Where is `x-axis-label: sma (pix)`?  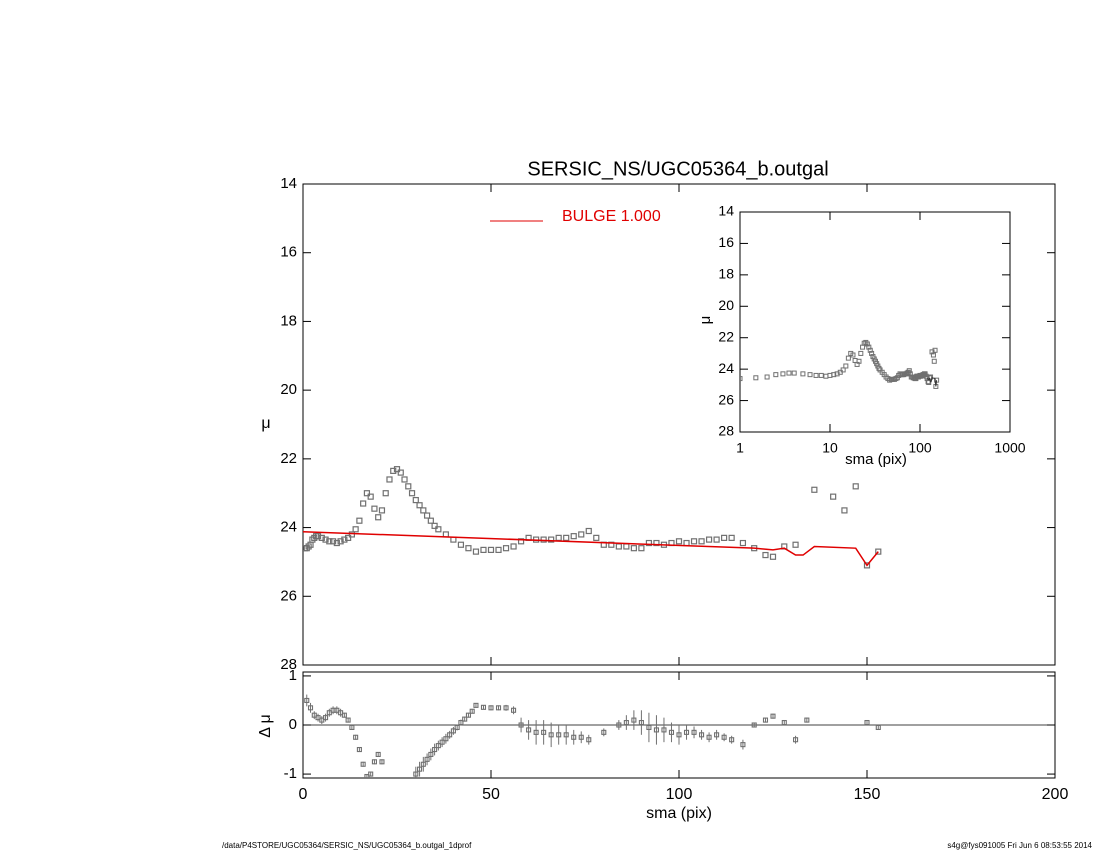 x-axis-label: sma (pix) is located at coordinates (679, 813).